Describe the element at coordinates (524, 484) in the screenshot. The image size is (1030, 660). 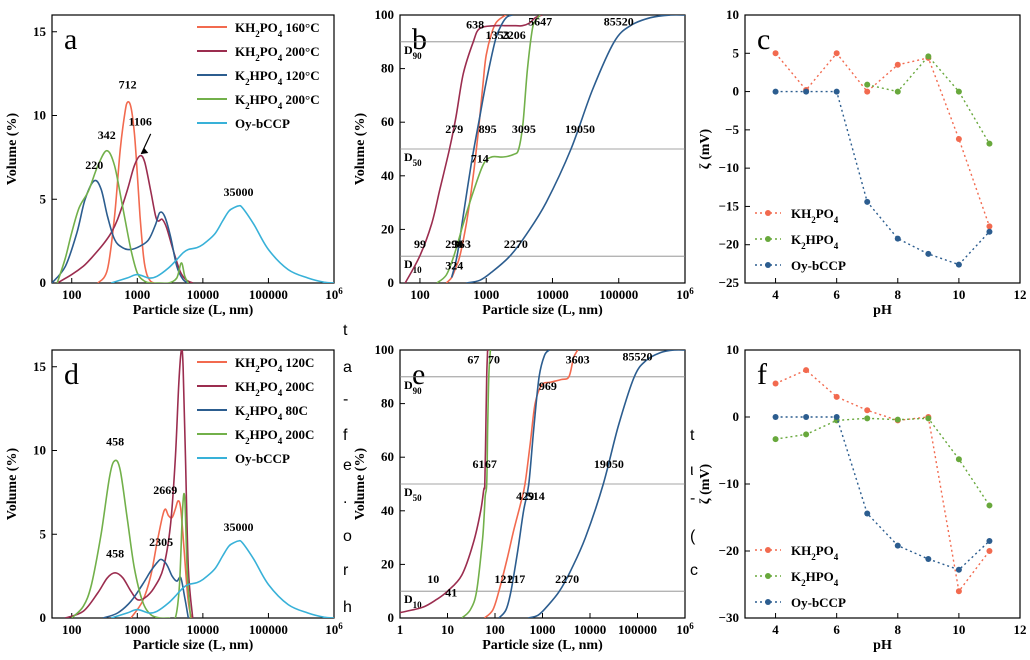
I see `series-line-k2hpo4-80c` at that location.